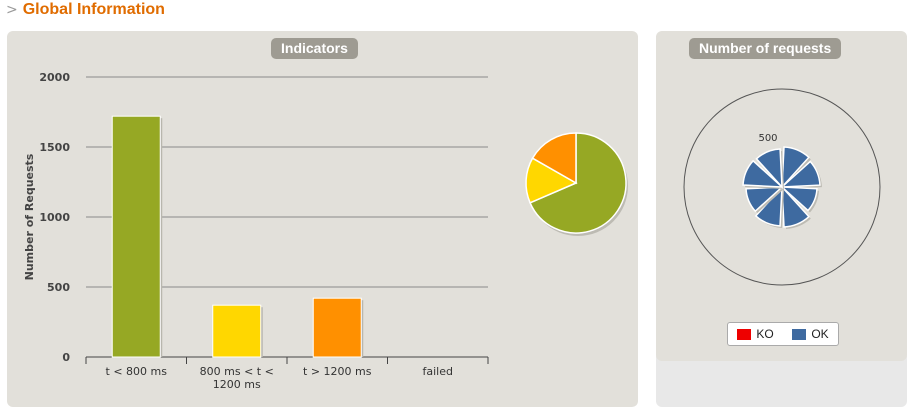 The image size is (920, 418). I want to click on indicators-title: Indicators, so click(314, 48).